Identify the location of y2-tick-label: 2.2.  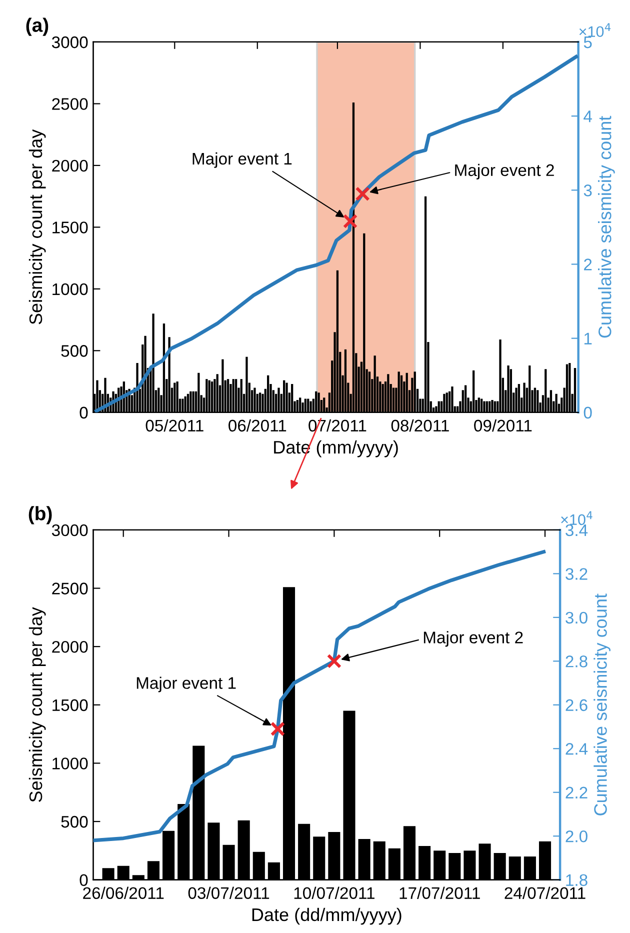
(577, 792).